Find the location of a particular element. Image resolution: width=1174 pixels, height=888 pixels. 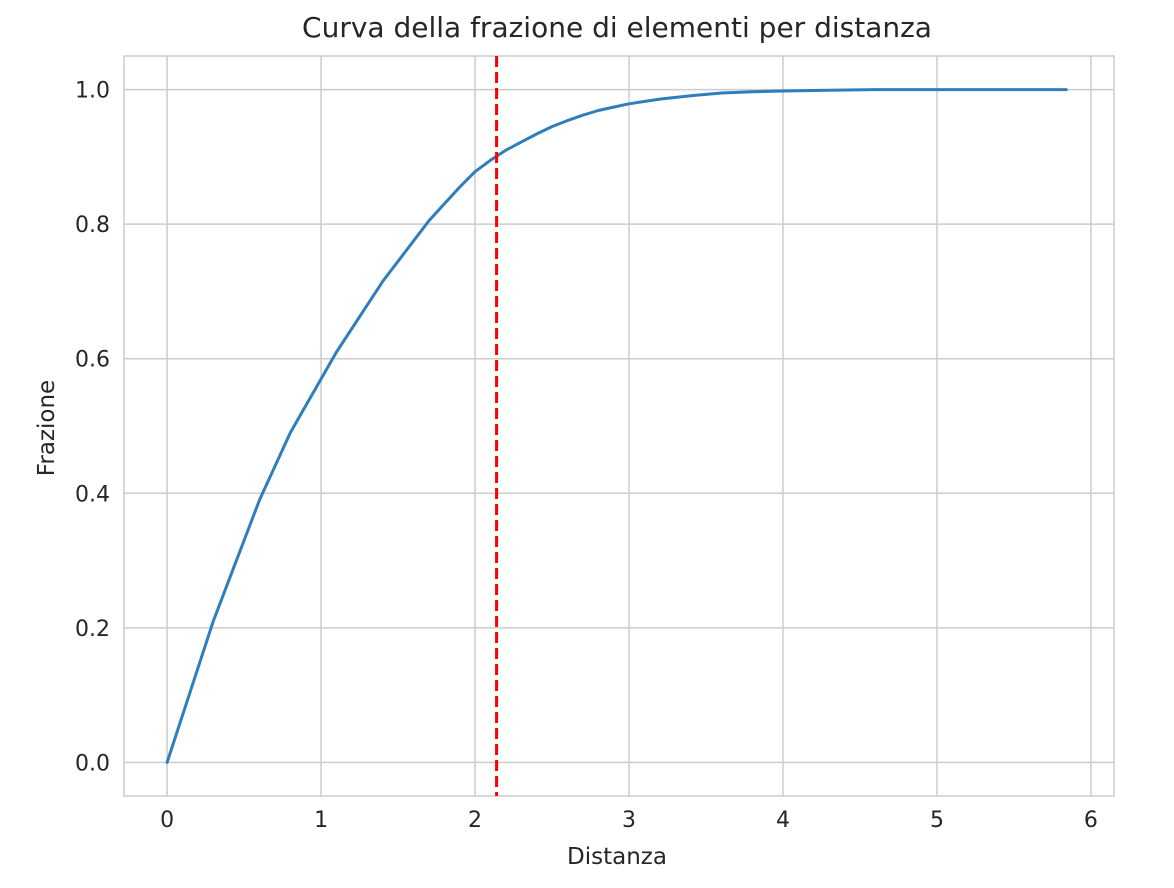

y-tick-label: 0.2 is located at coordinates (92, 629).